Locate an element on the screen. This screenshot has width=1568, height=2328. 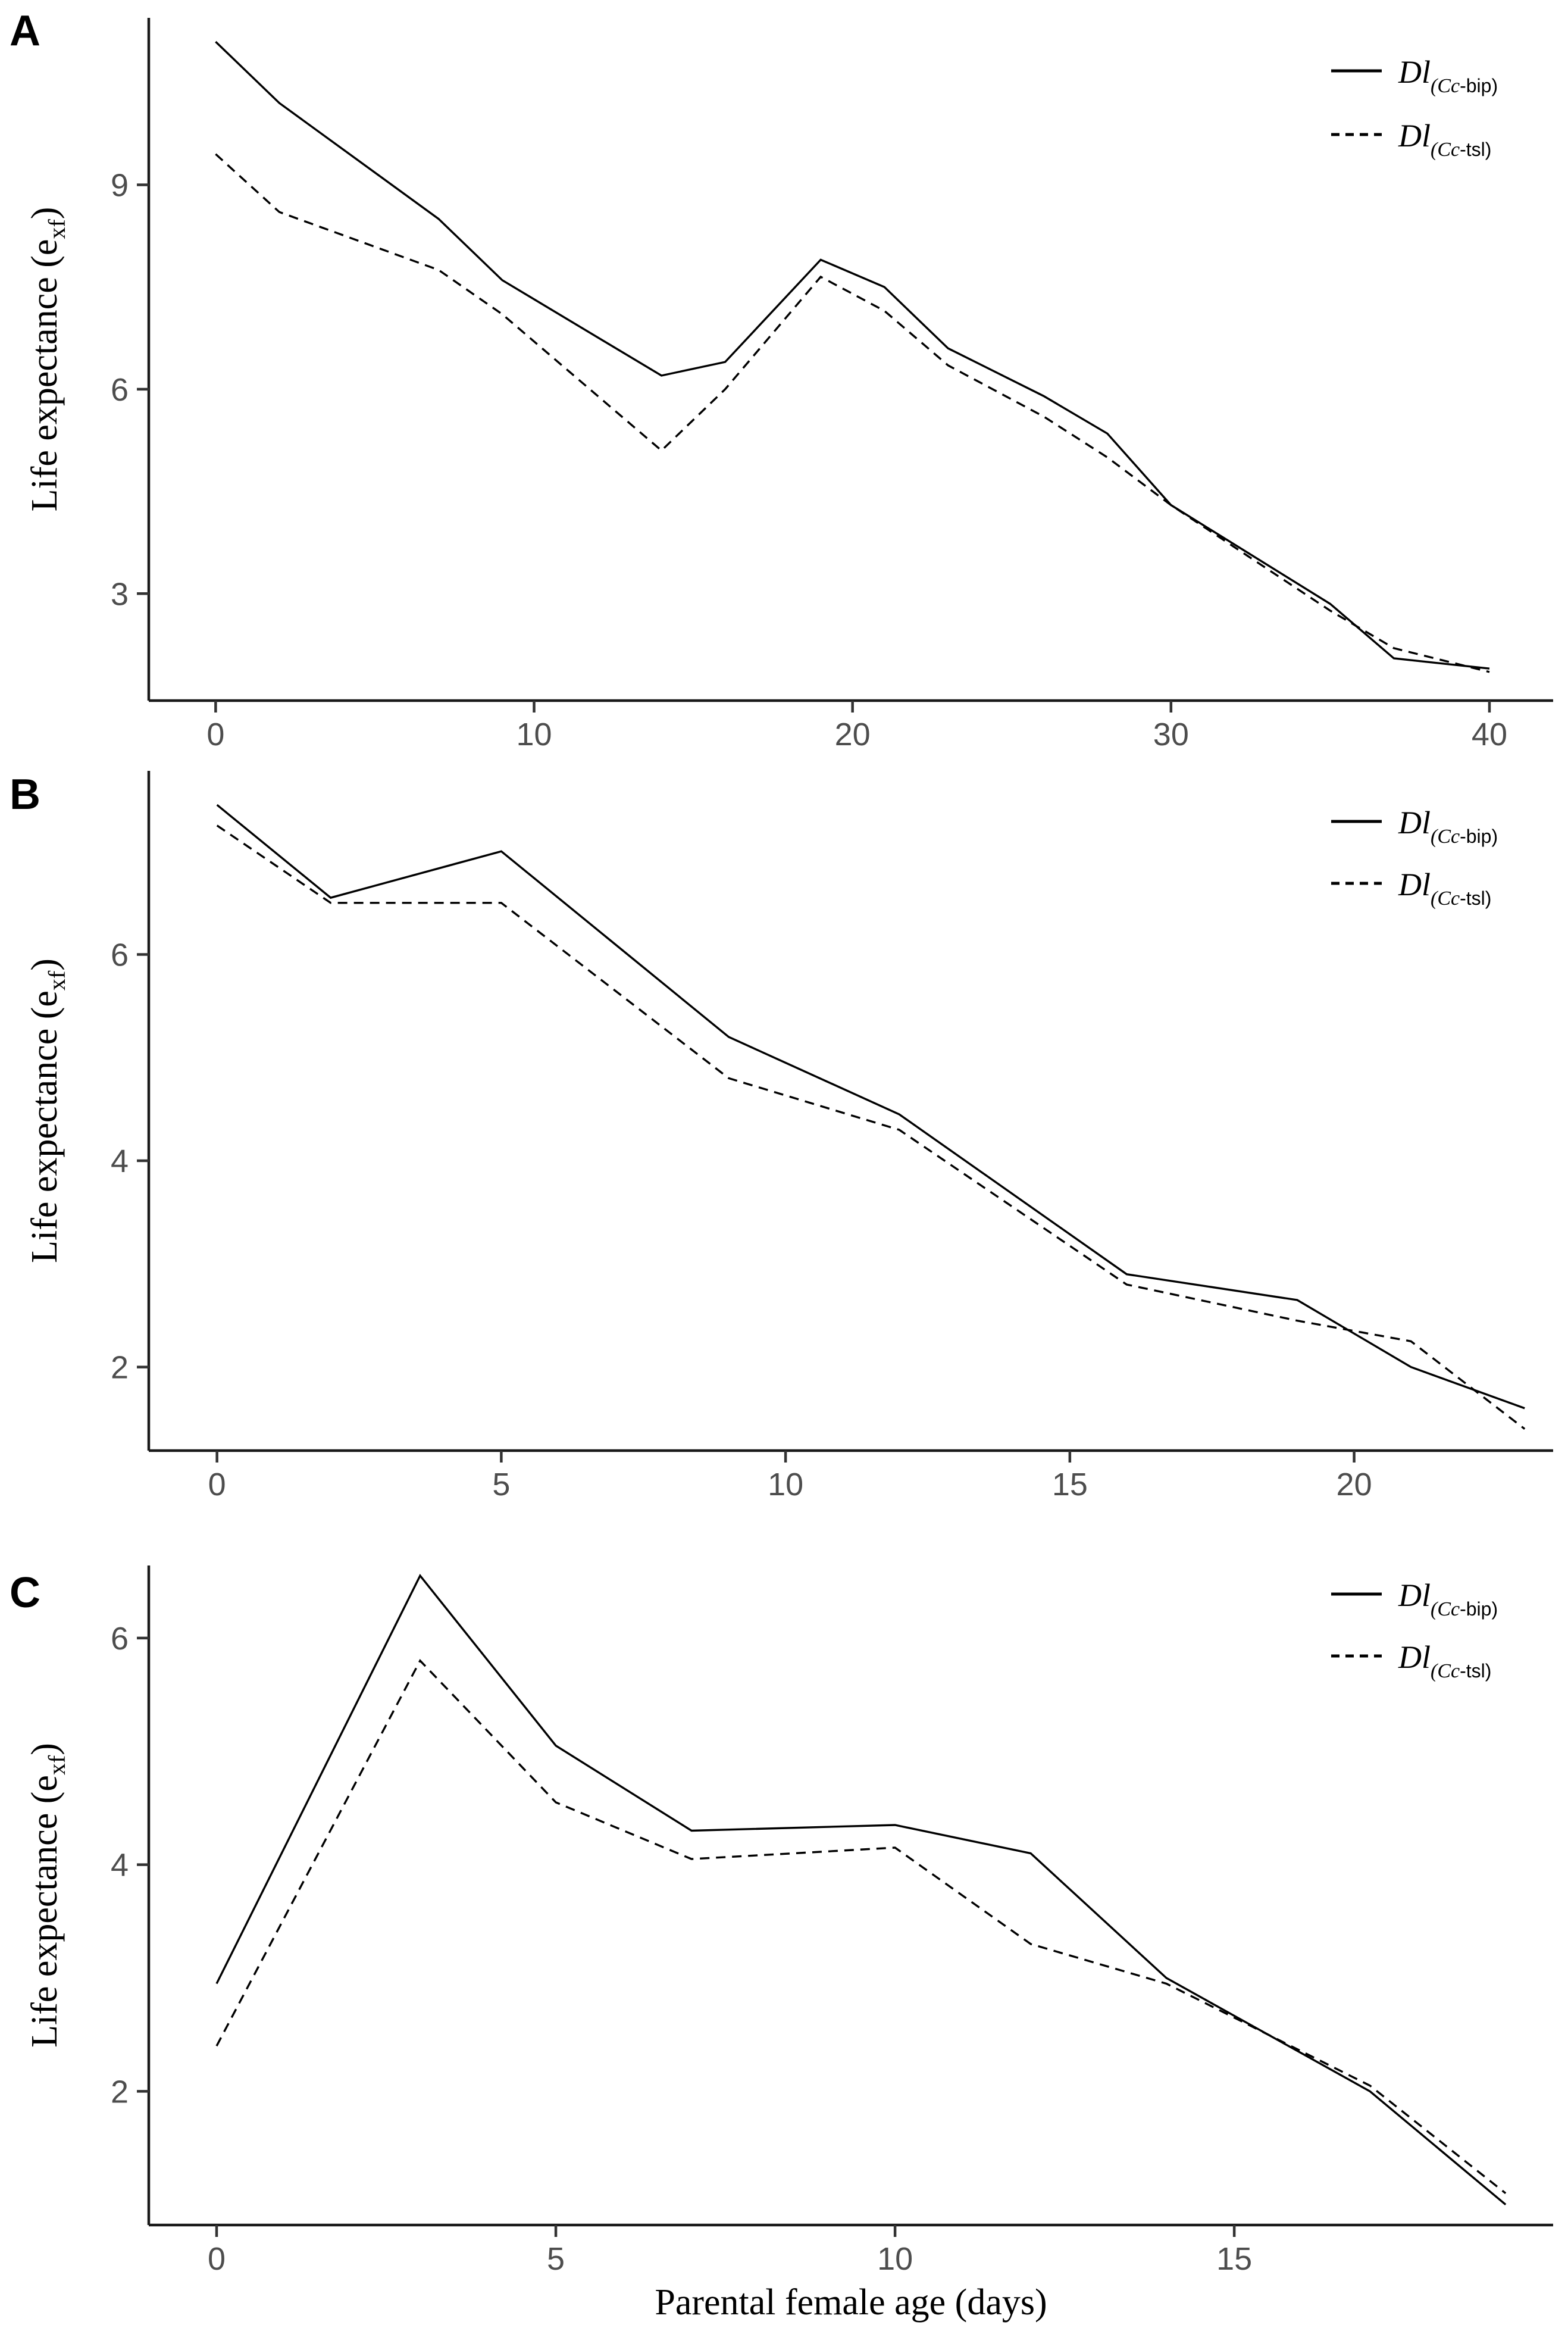
panel-letter: A is located at coordinates (25, 31).